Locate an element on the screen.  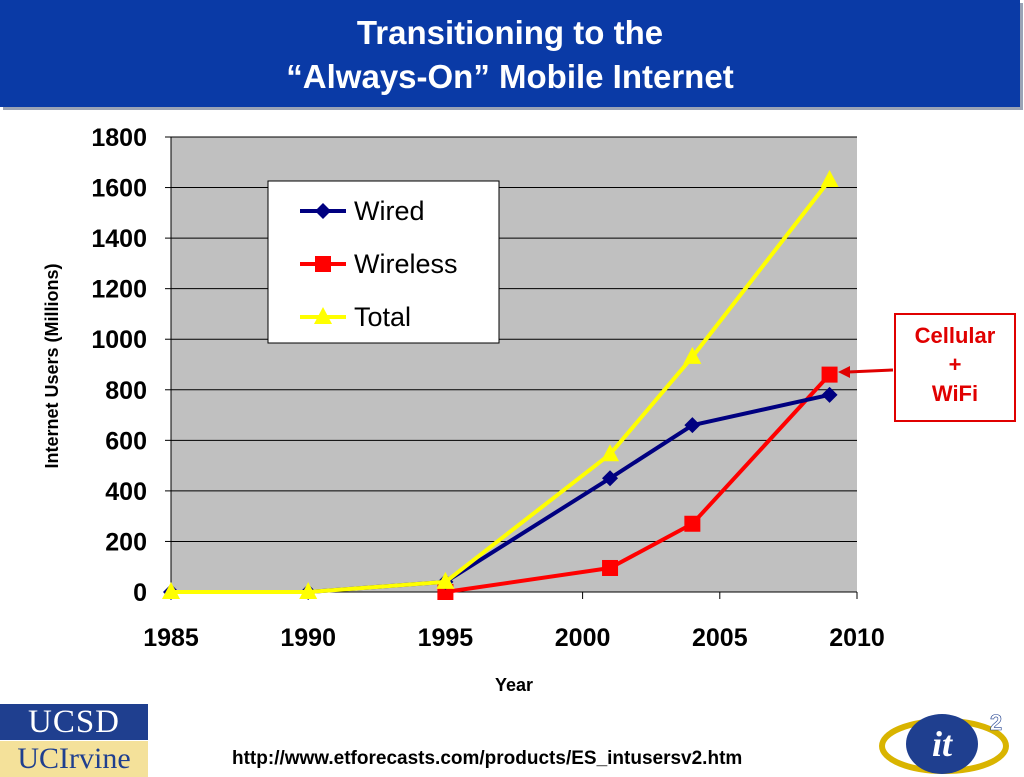
it2-logo-text: it is located at coordinates (942, 744).